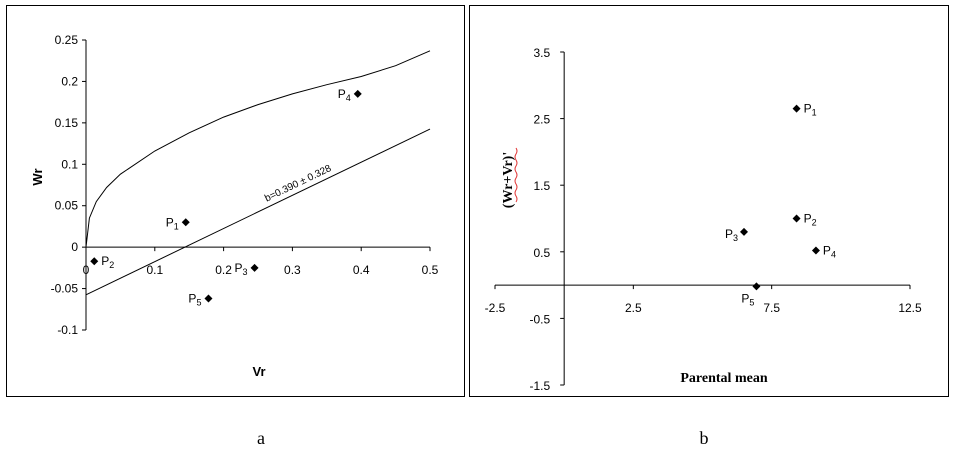 Image resolution: width=956 pixels, height=450 pixels. Describe the element at coordinates (704, 438) in the screenshot. I see `panel-b-letter: b` at that location.